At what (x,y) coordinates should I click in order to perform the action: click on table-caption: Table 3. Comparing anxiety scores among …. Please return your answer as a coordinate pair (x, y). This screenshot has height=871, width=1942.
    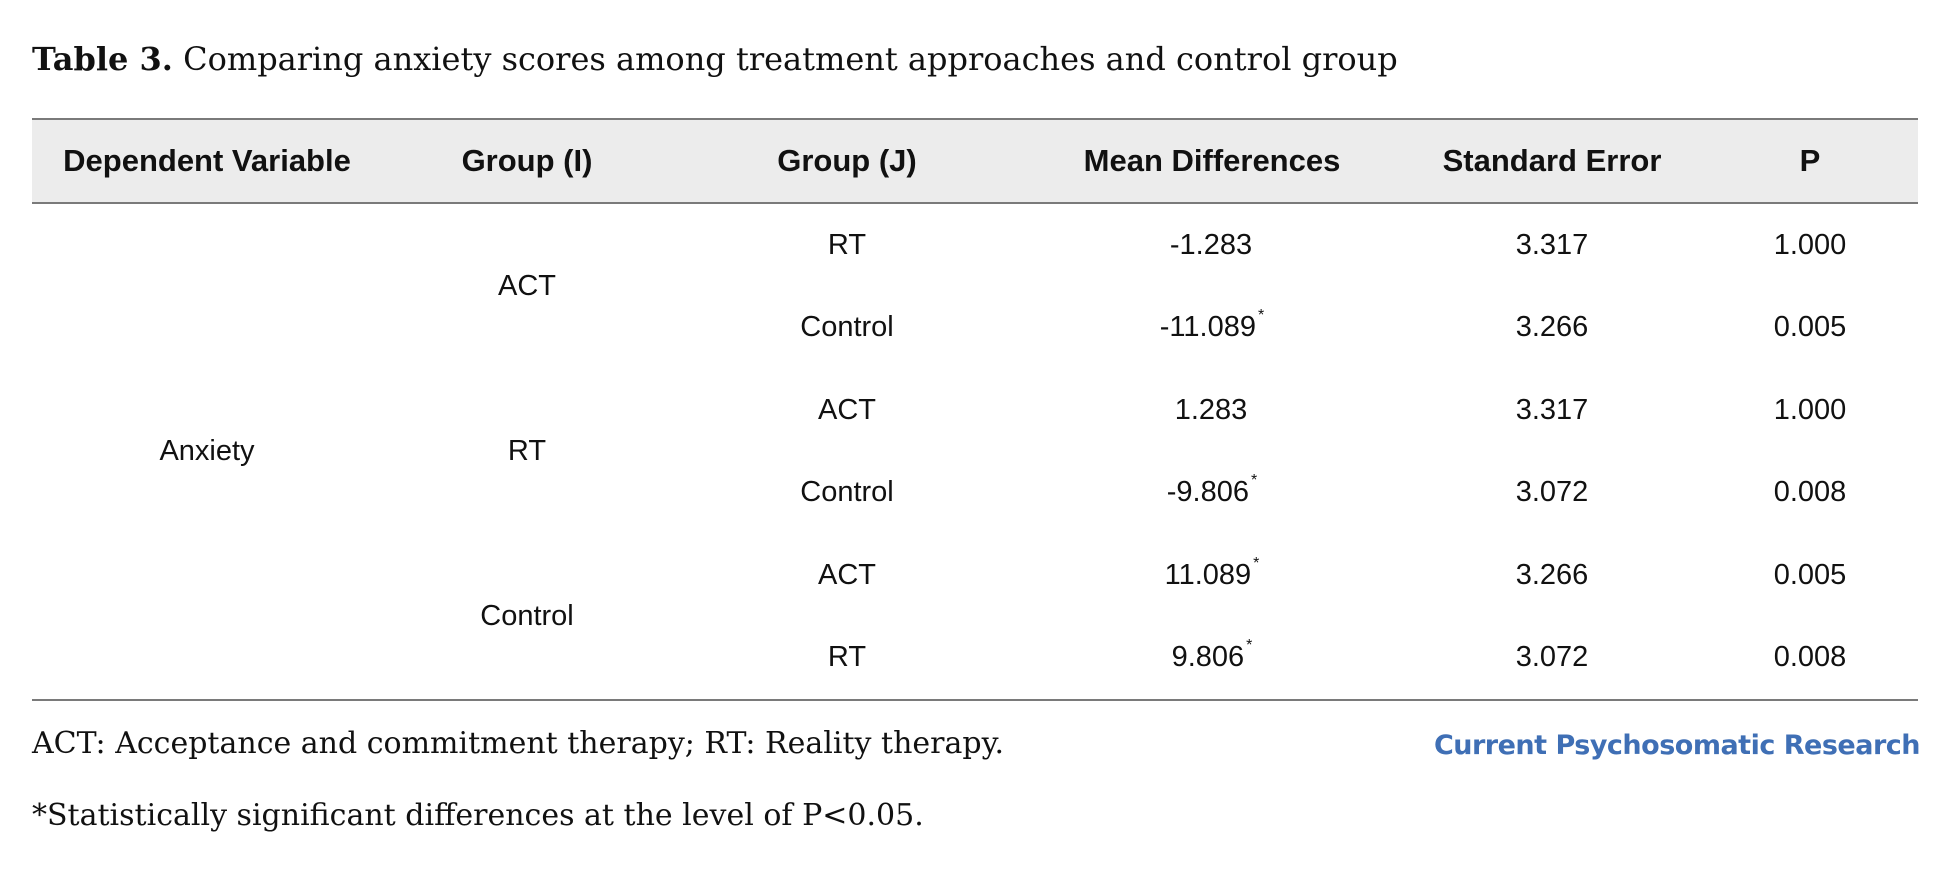
    Looking at the image, I should click on (715, 59).